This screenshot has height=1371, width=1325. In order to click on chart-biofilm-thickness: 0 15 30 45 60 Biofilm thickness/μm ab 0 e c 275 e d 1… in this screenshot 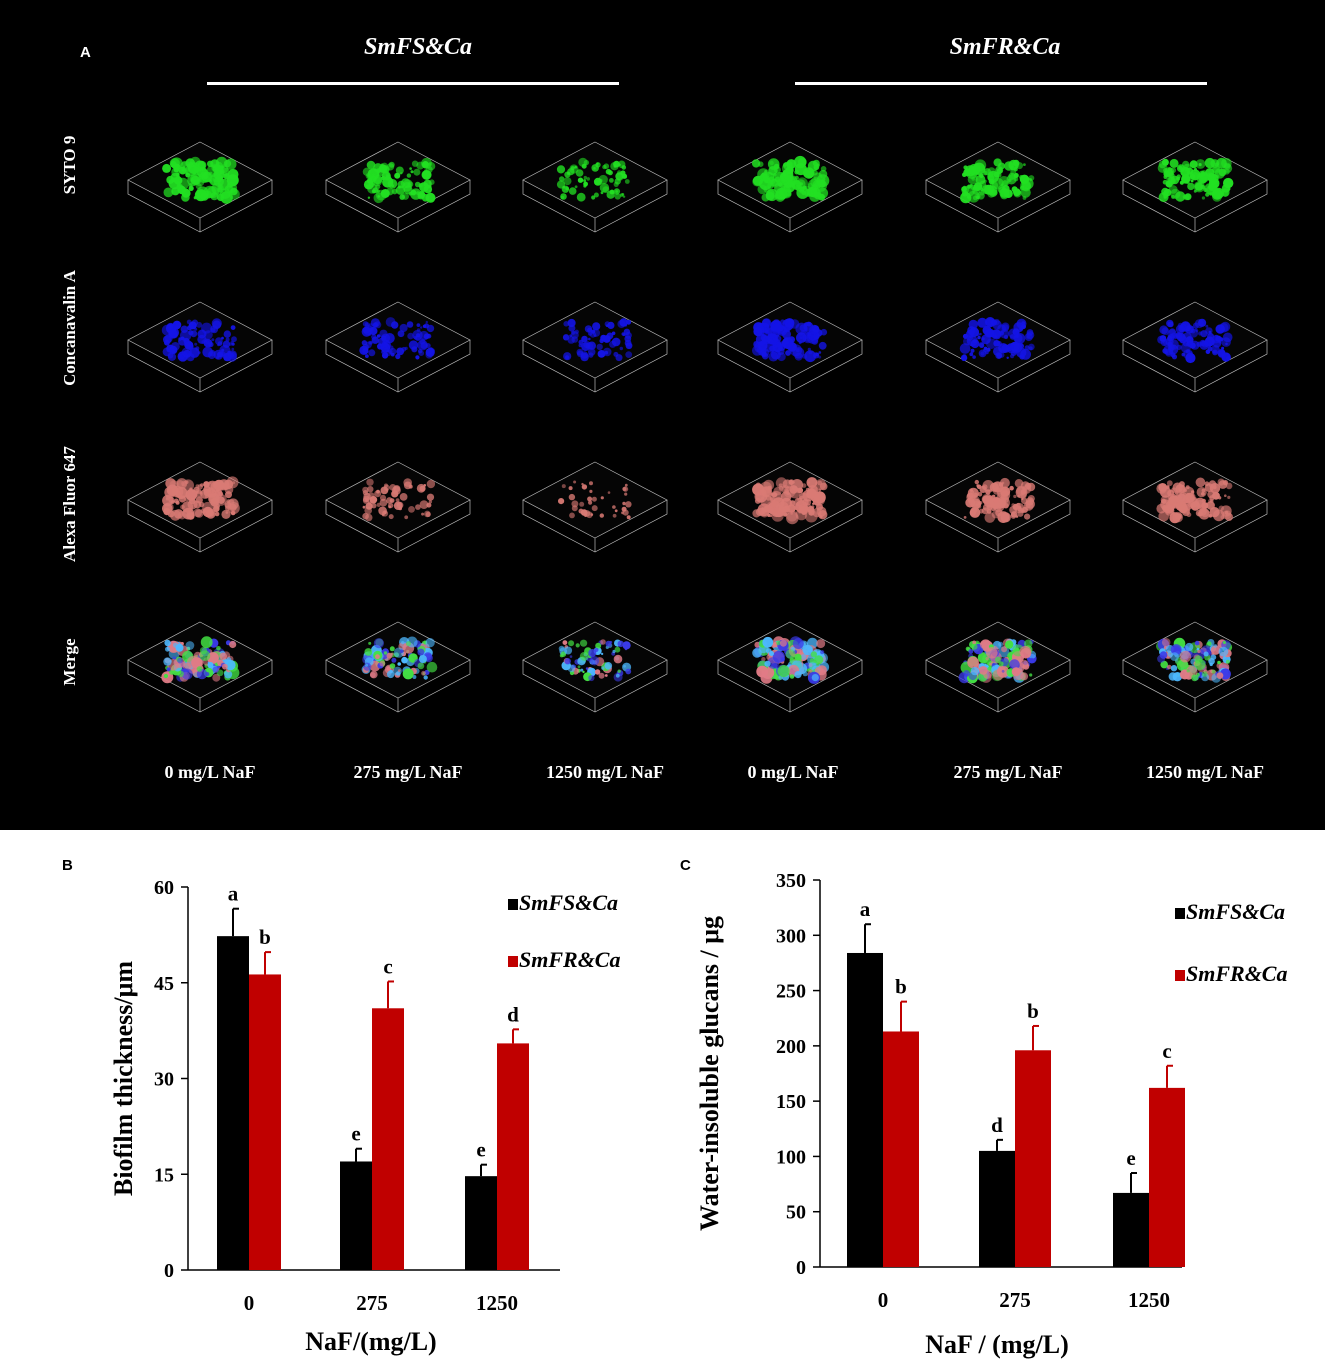, I will do `click(364, 1116)`.